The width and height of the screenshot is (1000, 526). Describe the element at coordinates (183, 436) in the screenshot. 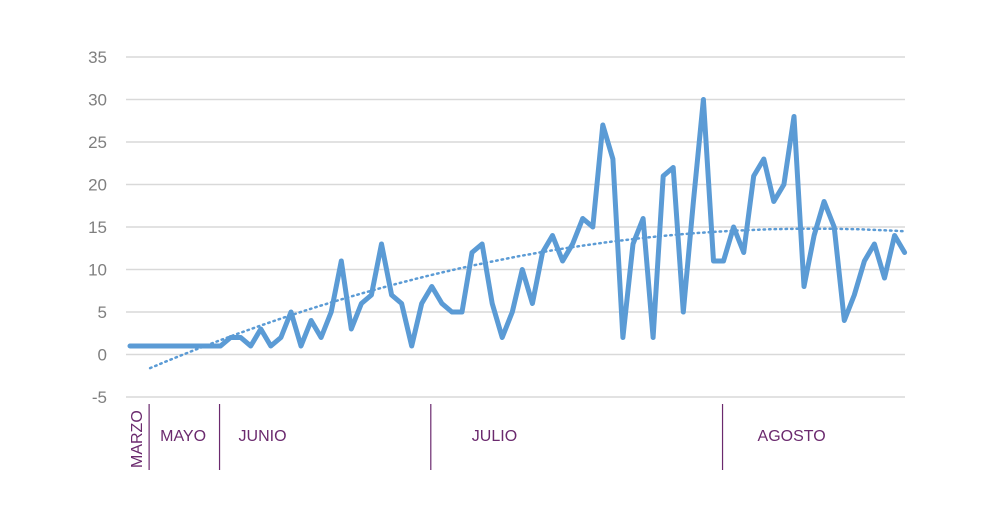

I see `month-label: MAYO` at that location.